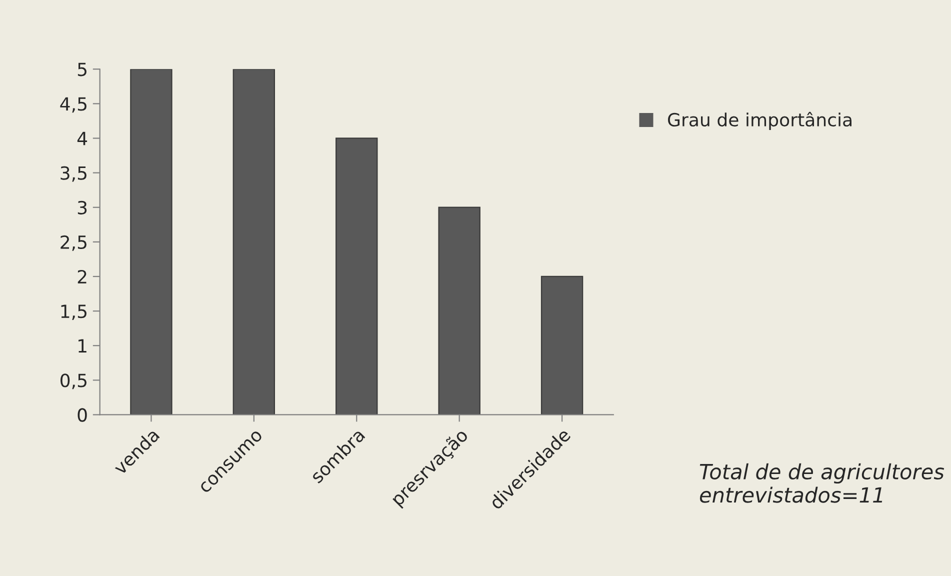  What do you see at coordinates (82, 139) in the screenshot?
I see `y-tick-label: 4` at bounding box center [82, 139].